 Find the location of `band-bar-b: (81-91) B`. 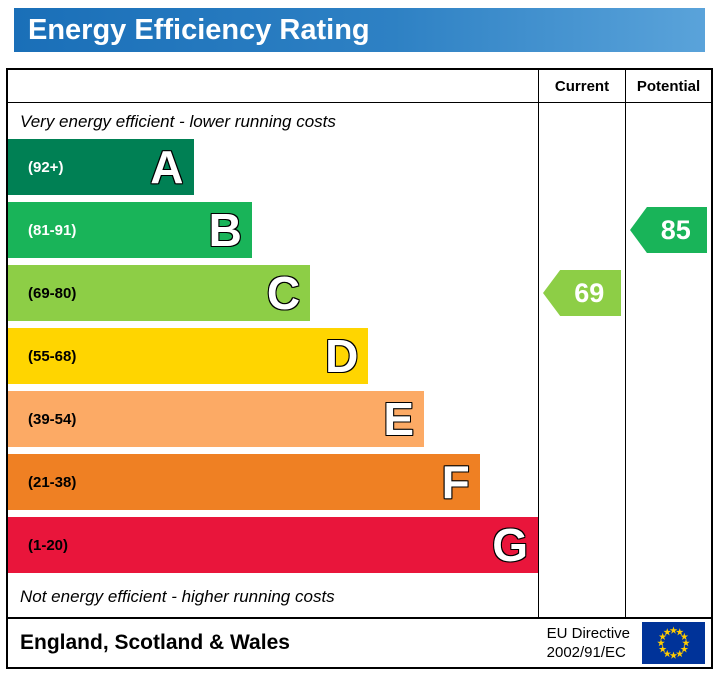

band-bar-b: (81-91) B is located at coordinates (130, 230).